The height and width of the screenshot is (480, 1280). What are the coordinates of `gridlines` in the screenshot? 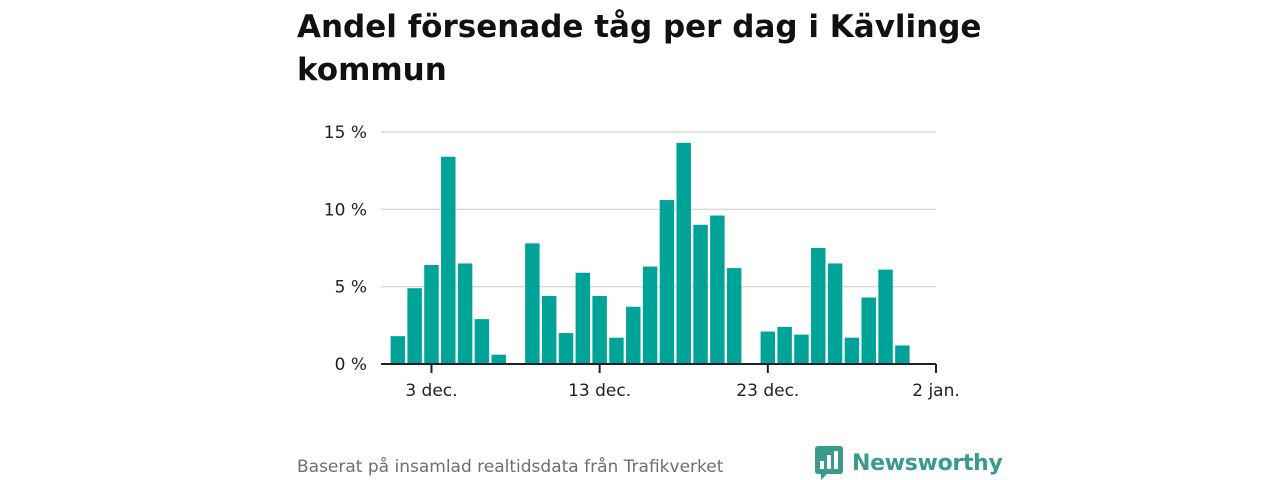 It's located at (658, 209).